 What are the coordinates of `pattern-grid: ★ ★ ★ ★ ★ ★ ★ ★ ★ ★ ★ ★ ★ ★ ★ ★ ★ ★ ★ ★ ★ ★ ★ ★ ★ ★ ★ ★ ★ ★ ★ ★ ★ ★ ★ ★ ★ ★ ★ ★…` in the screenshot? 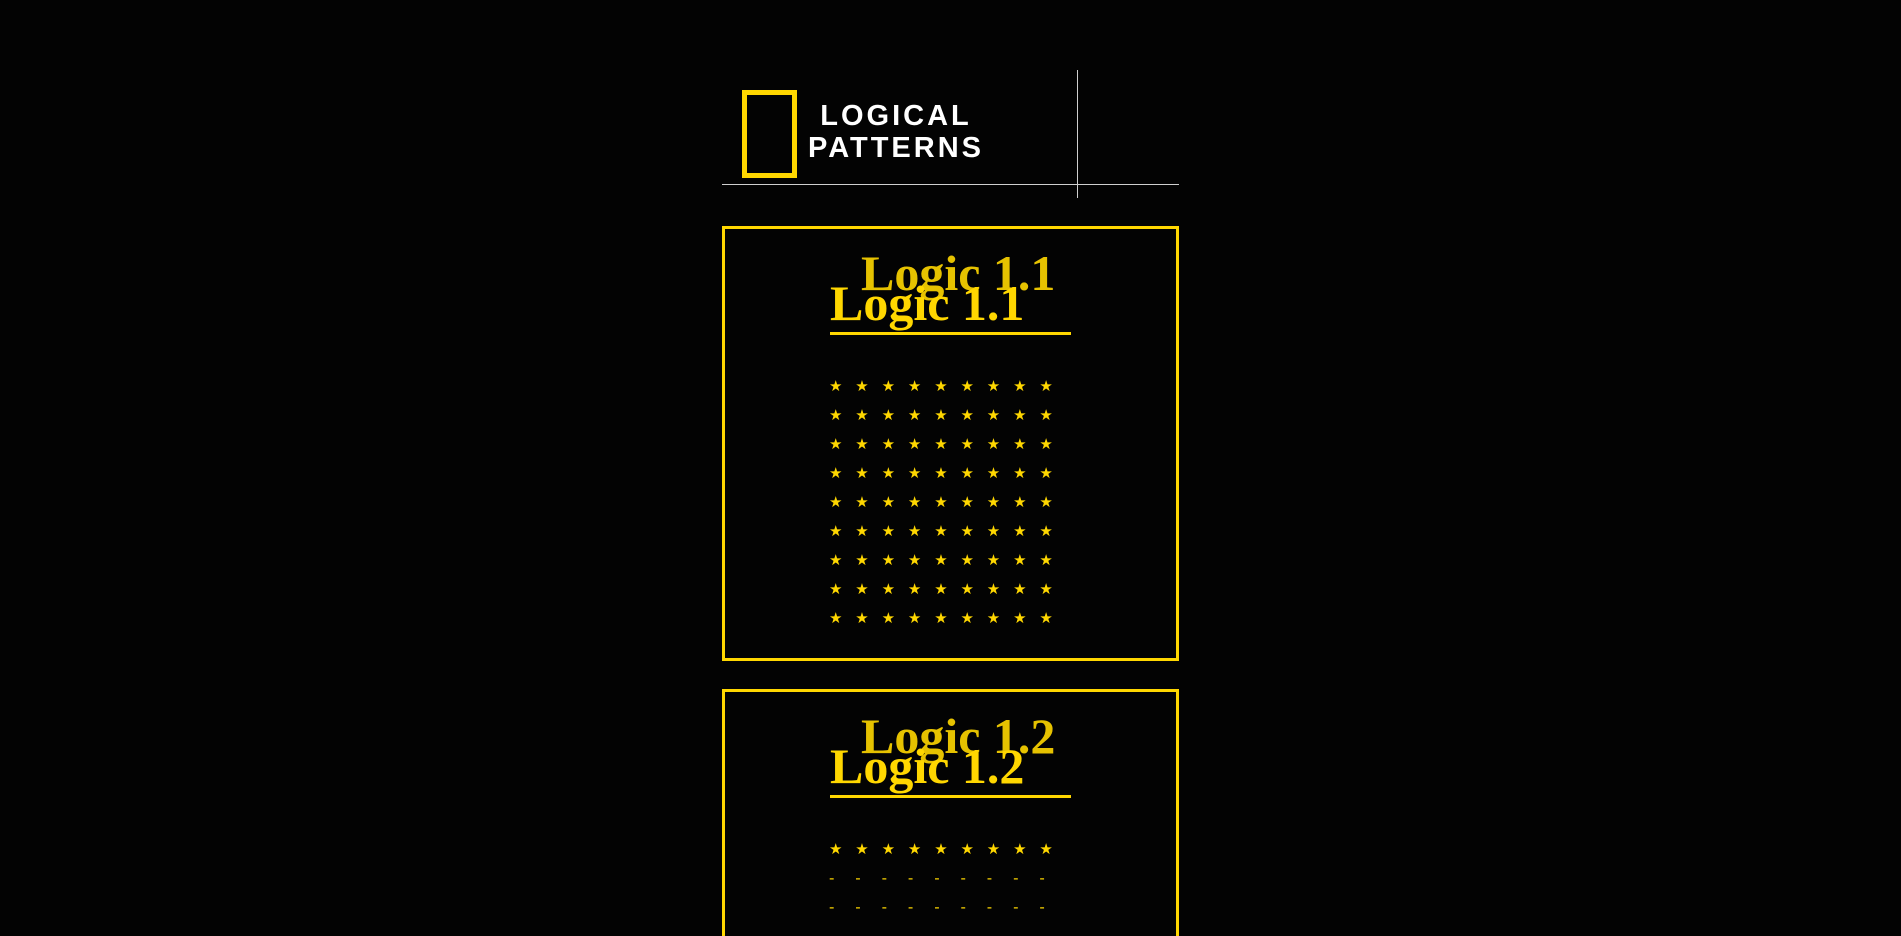 It's located at (947, 502).